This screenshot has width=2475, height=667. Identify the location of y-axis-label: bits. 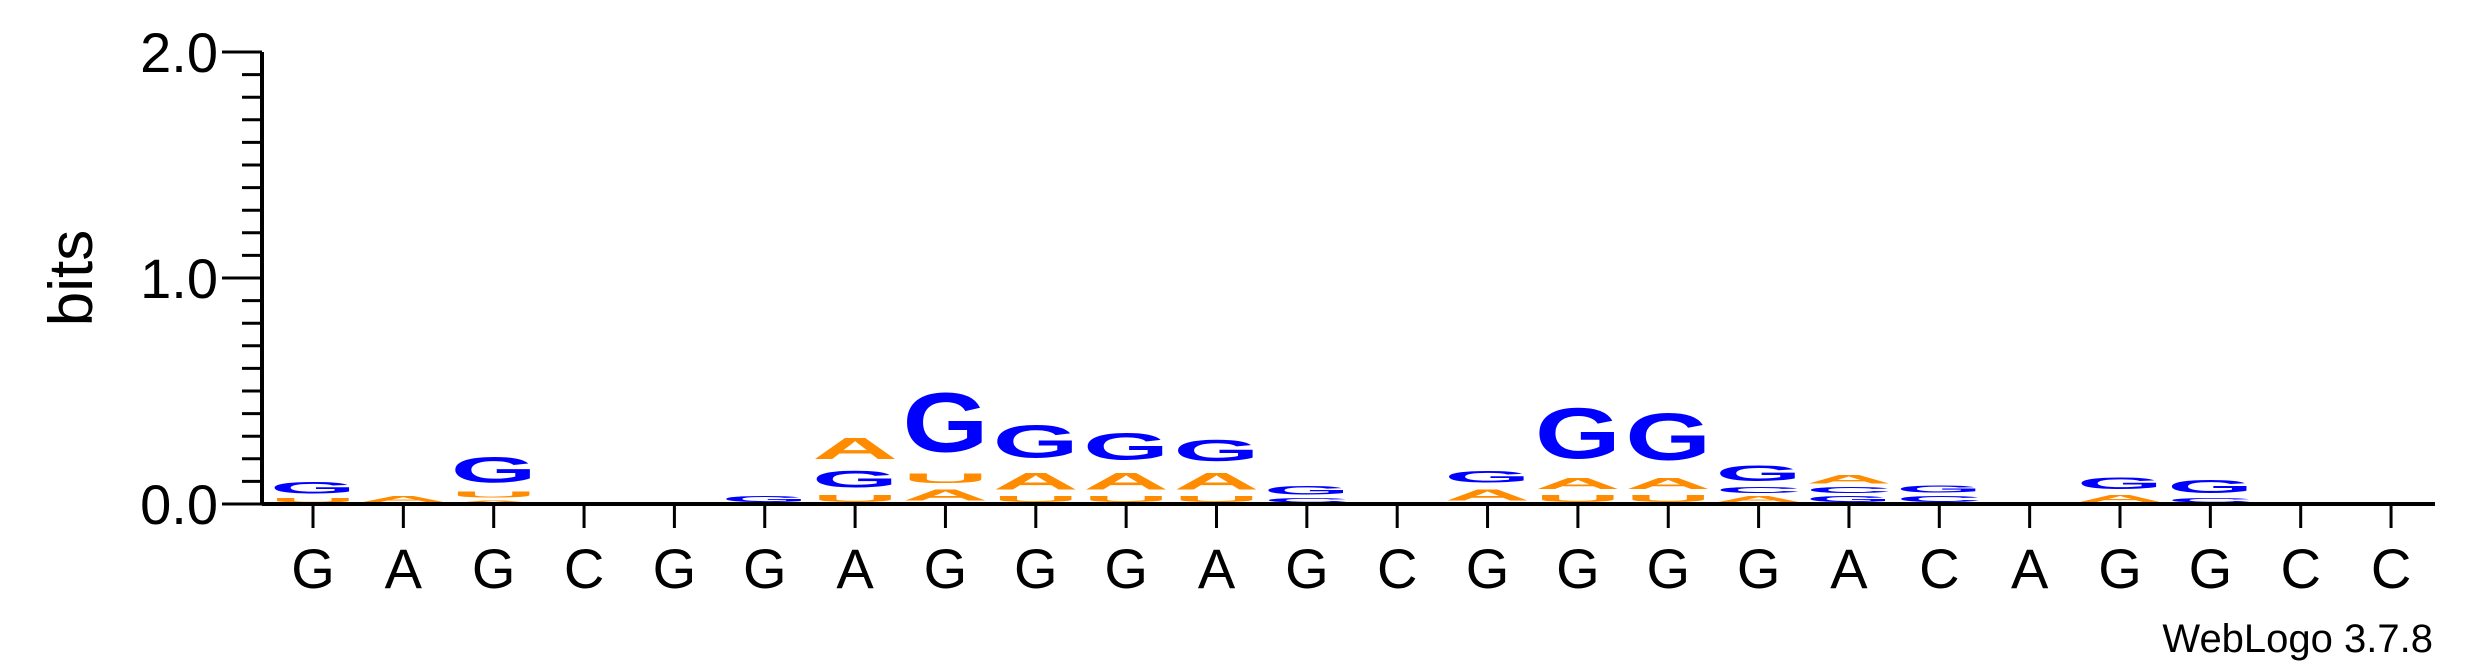
(71, 278).